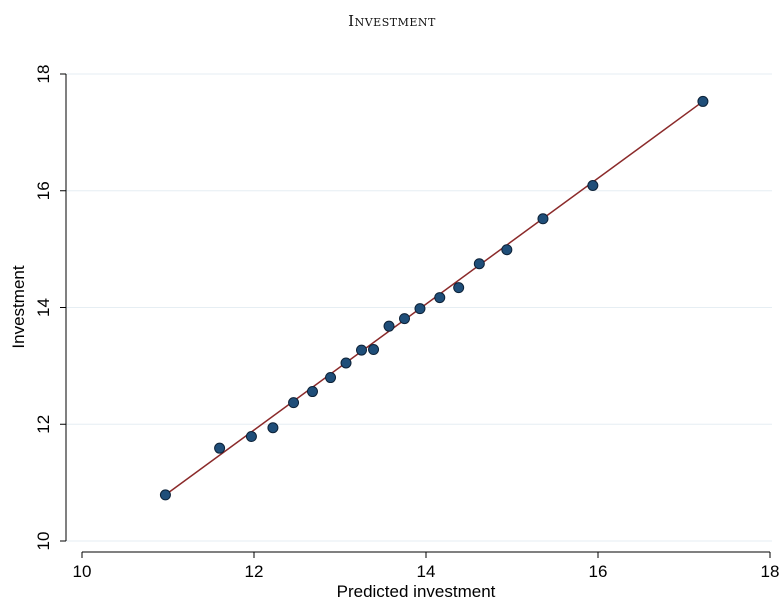 The image size is (784, 605). What do you see at coordinates (43, 541) in the screenshot?
I see `y-tick-label: 10` at bounding box center [43, 541].